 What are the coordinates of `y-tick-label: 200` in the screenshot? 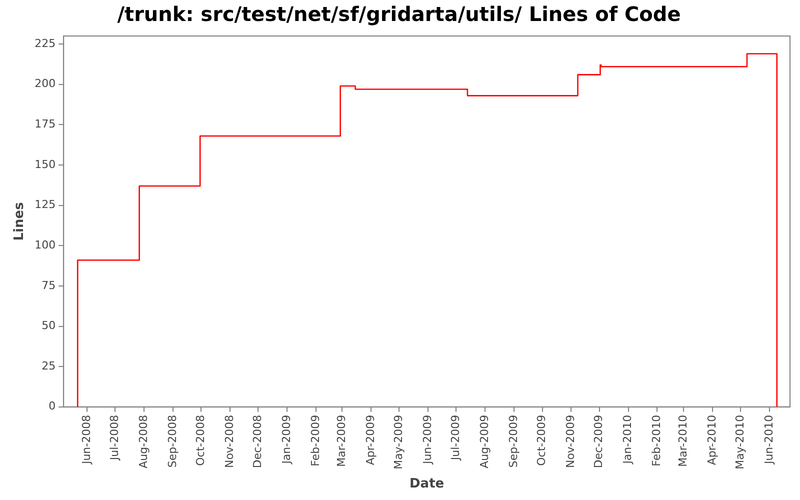 It's located at (45, 83).